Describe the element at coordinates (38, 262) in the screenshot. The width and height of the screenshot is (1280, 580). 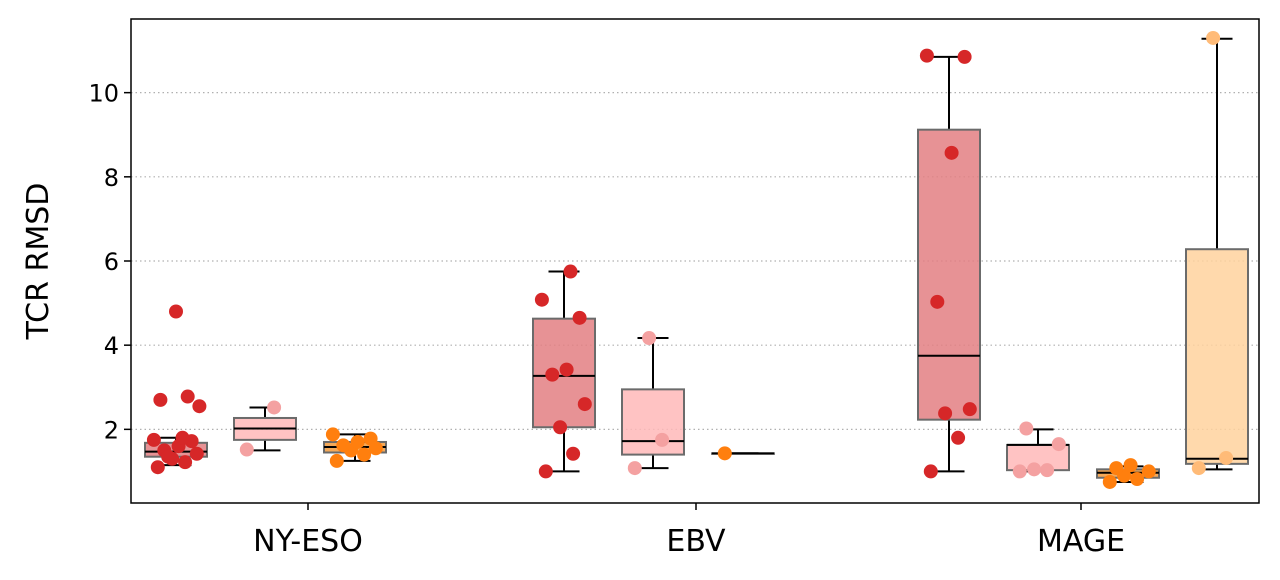
I see `y-axis-title: TCR RMSD` at that location.